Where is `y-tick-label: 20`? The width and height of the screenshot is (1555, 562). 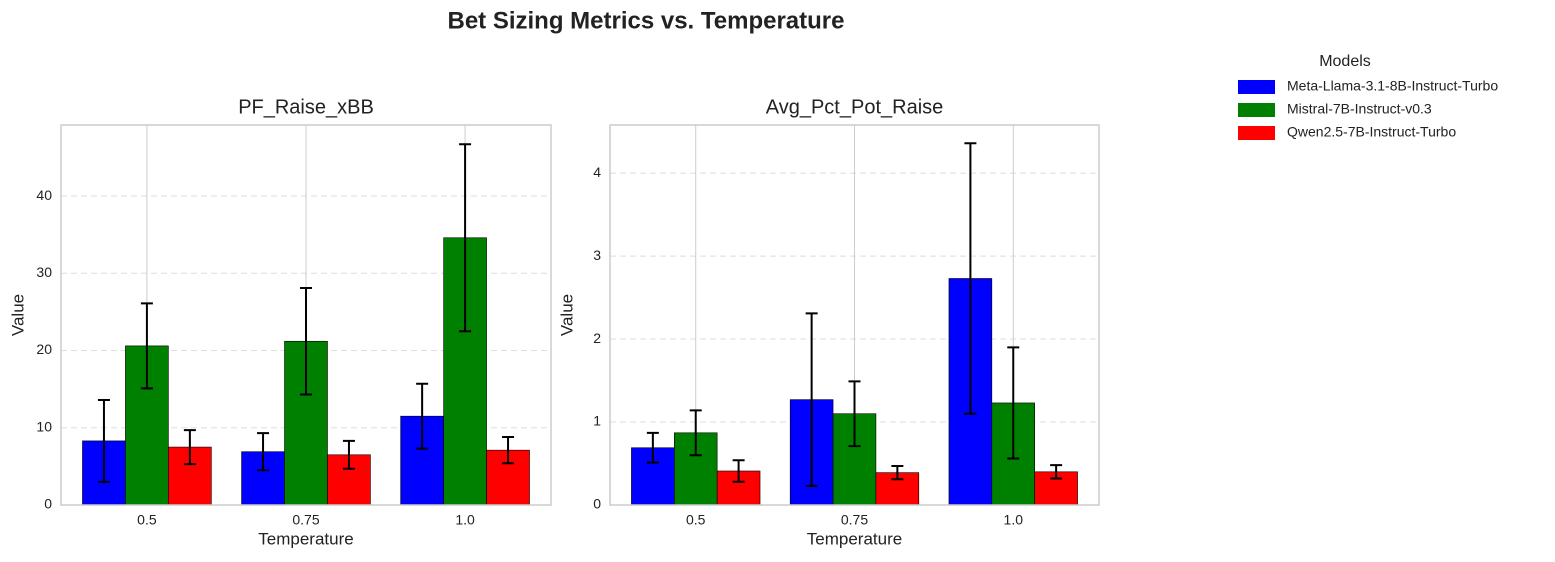 y-tick-label: 20 is located at coordinates (44, 349).